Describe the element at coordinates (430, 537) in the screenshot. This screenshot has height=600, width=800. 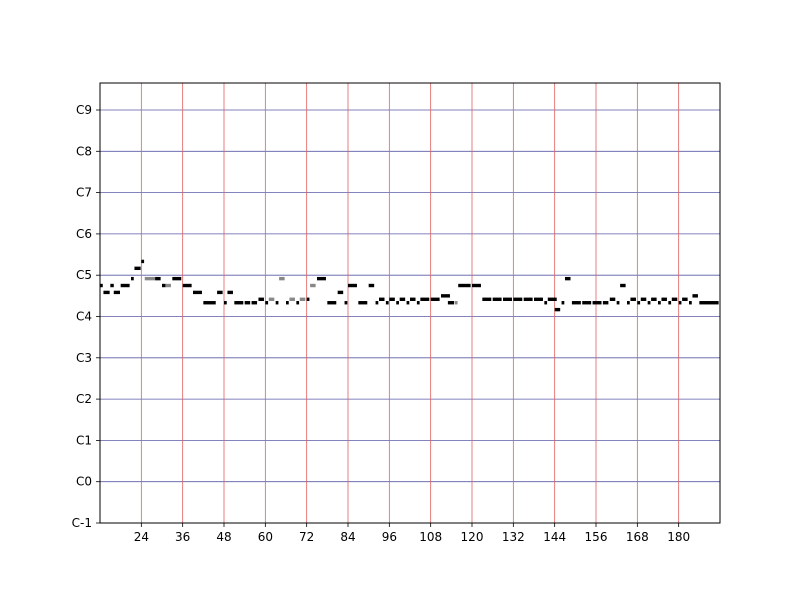
I see `x-tick-label: 108` at that location.